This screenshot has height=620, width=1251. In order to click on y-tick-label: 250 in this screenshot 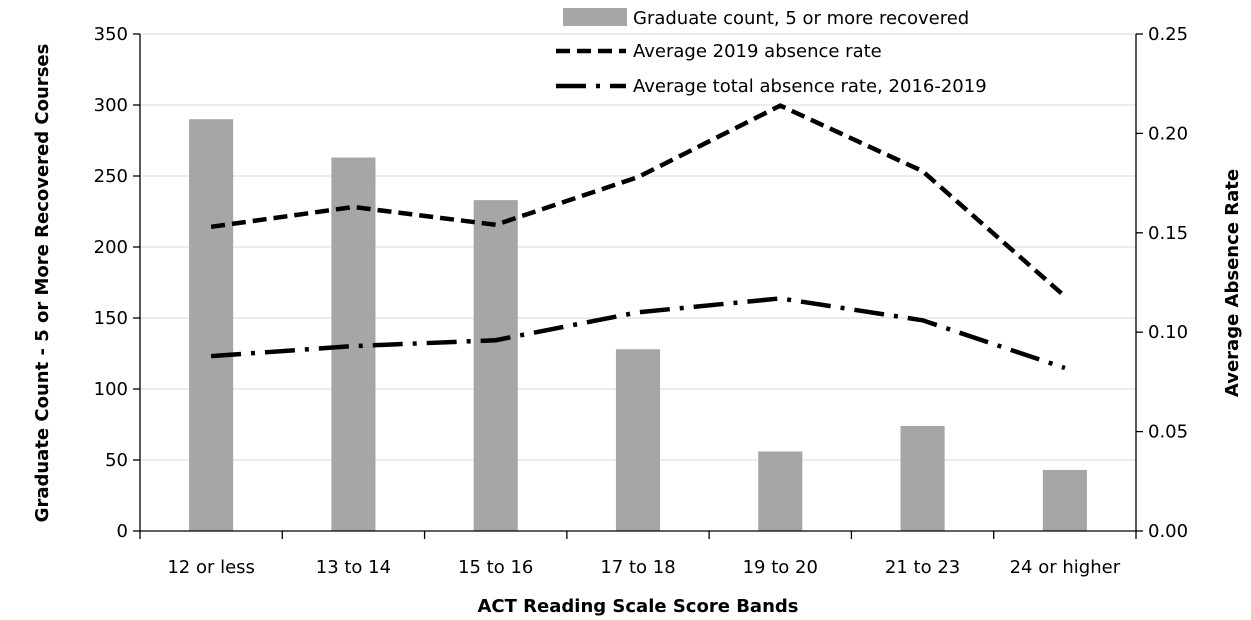, I will do `click(111, 176)`.